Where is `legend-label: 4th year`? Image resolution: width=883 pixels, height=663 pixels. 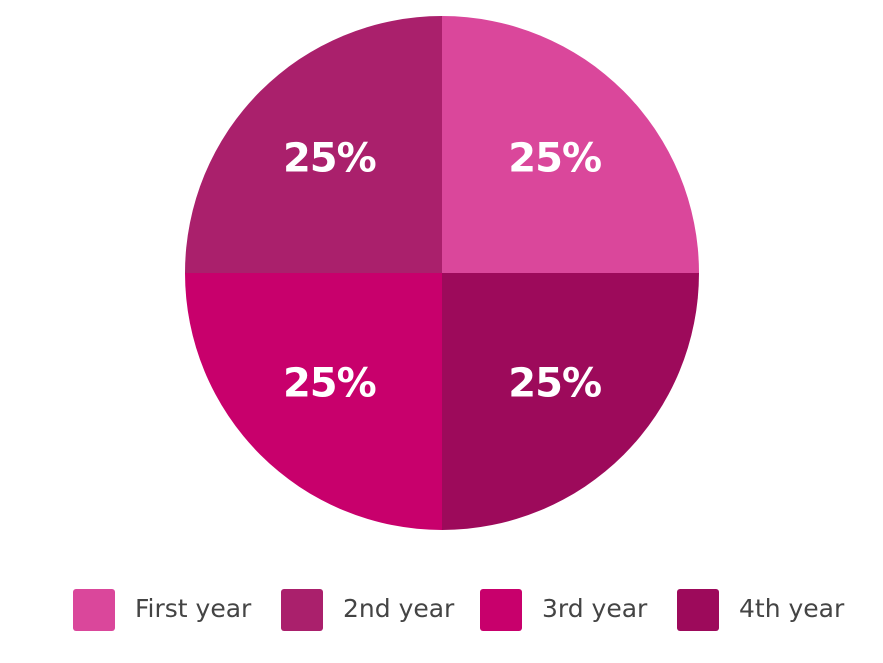
legend-label: 4th year is located at coordinates (792, 608).